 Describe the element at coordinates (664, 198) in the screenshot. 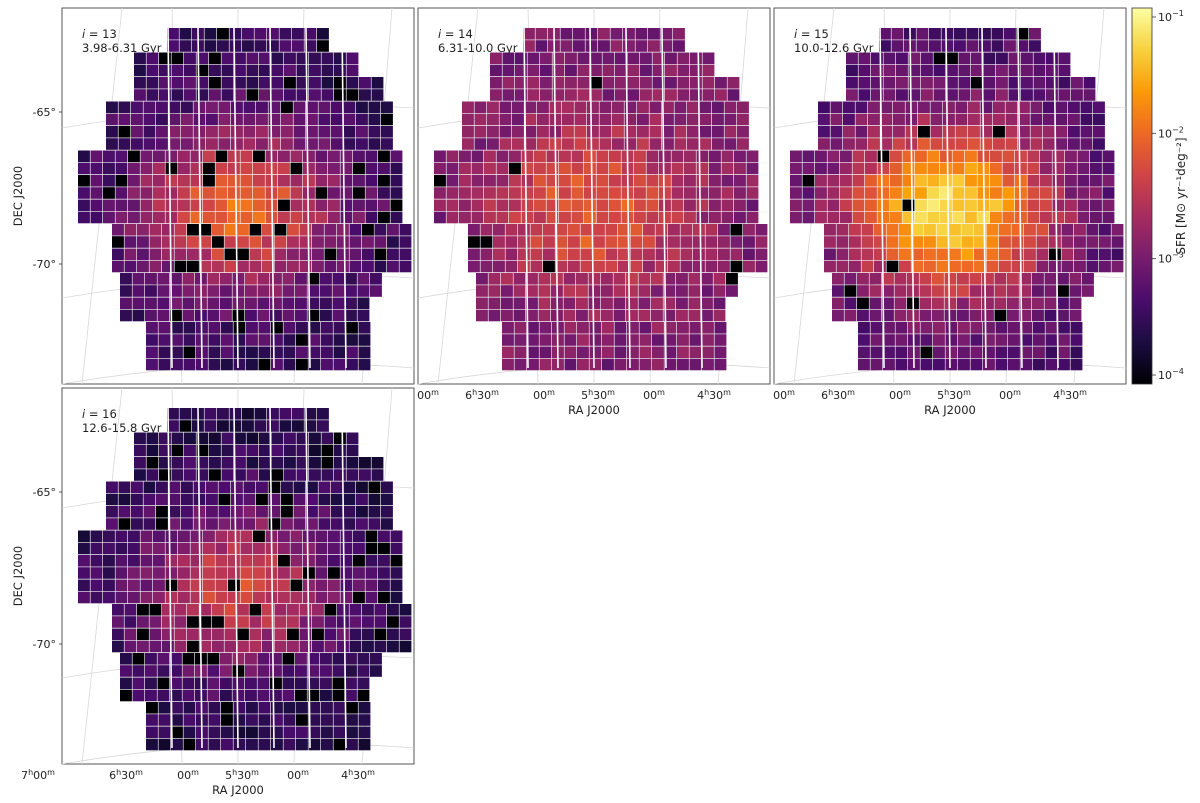

I see `tile-seam` at that location.